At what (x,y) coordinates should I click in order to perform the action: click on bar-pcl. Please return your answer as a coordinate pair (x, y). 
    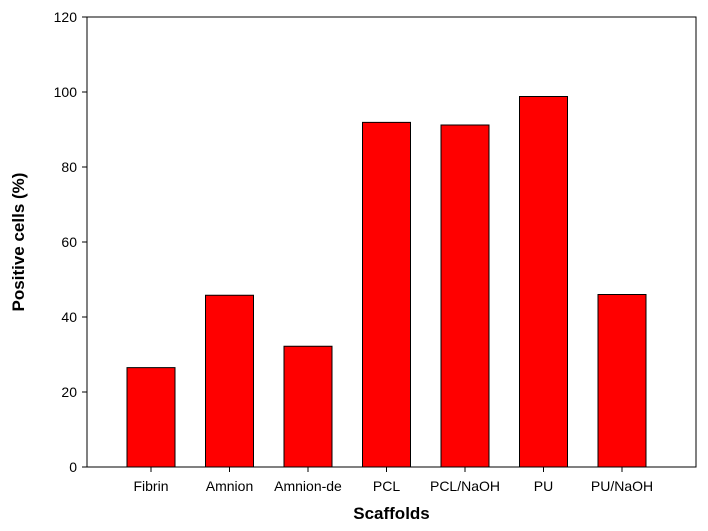
    Looking at the image, I should click on (386, 294).